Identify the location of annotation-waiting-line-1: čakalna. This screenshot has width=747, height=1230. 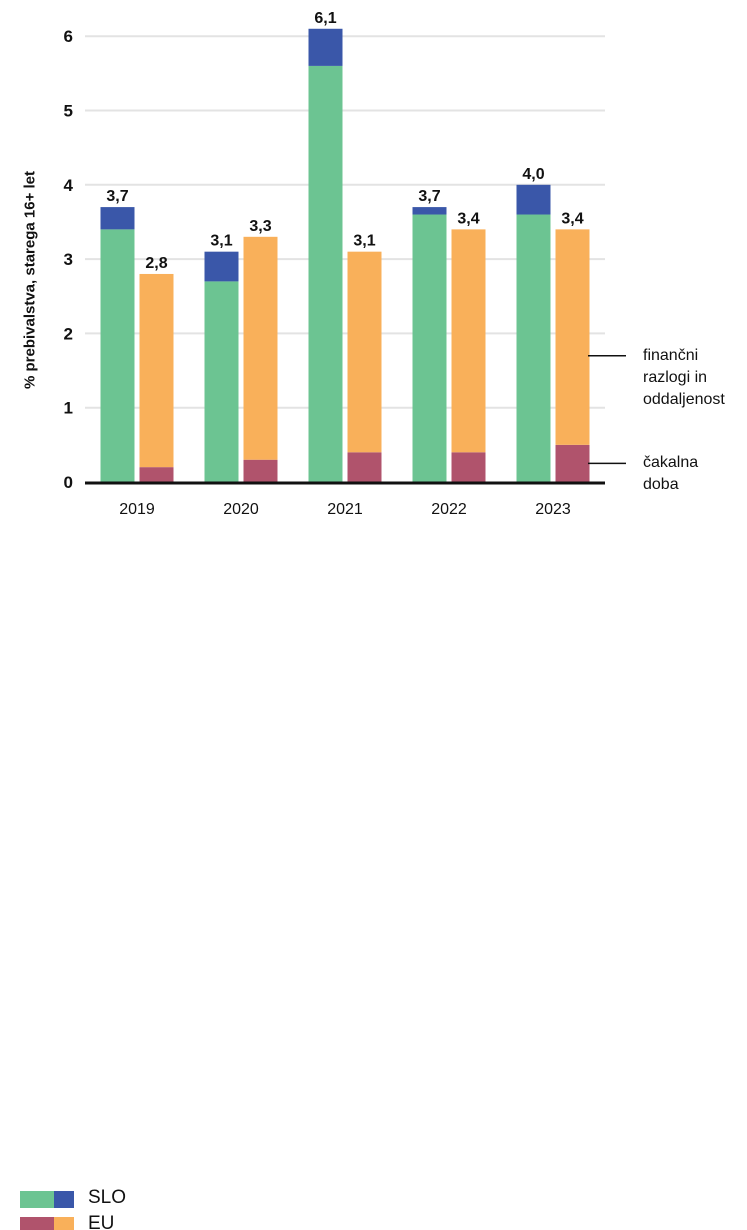
(671, 462).